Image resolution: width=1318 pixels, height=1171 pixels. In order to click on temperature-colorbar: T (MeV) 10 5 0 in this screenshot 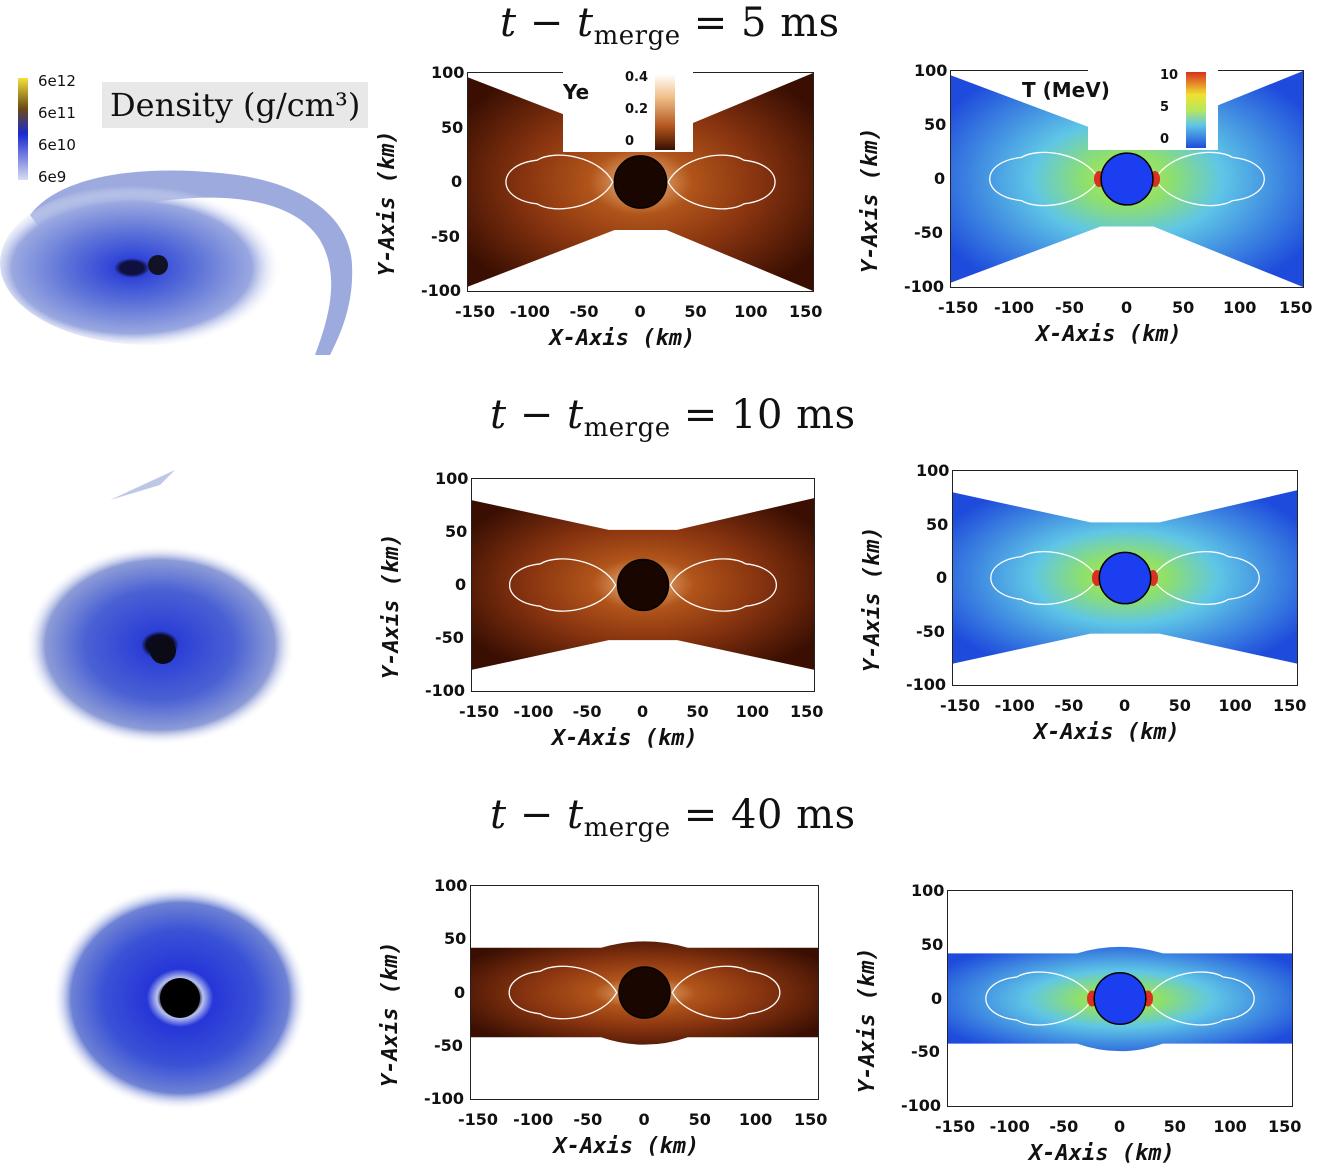, I will do `click(1120, 109)`.